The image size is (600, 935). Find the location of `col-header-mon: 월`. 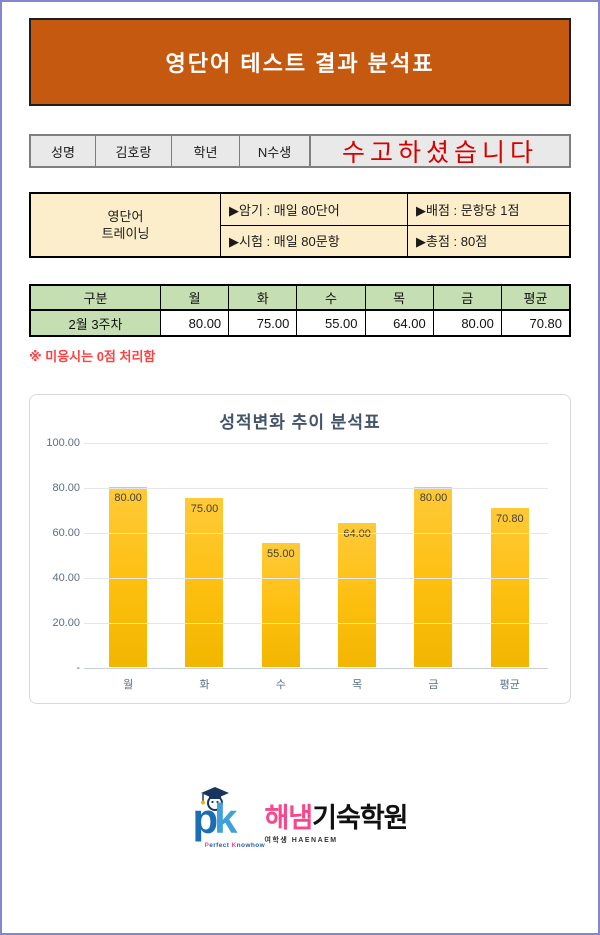

col-header-mon: 월 is located at coordinates (195, 297).